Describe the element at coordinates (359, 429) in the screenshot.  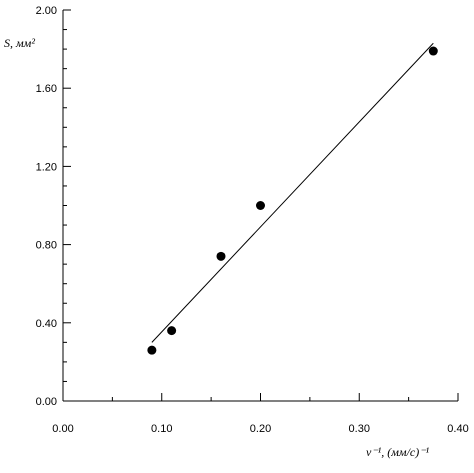
I see `x-tick-label: 0.30` at that location.